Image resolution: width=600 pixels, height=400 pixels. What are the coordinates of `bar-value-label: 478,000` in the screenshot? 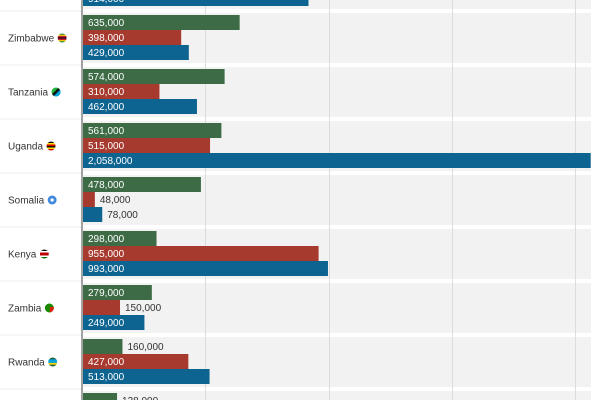 It's located at (106, 185).